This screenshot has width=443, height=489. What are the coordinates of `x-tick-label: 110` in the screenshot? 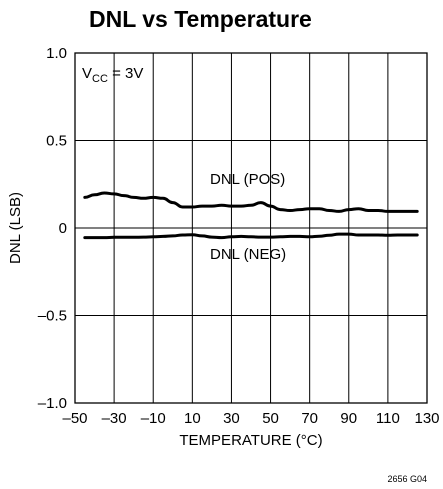 It's located at (388, 418).